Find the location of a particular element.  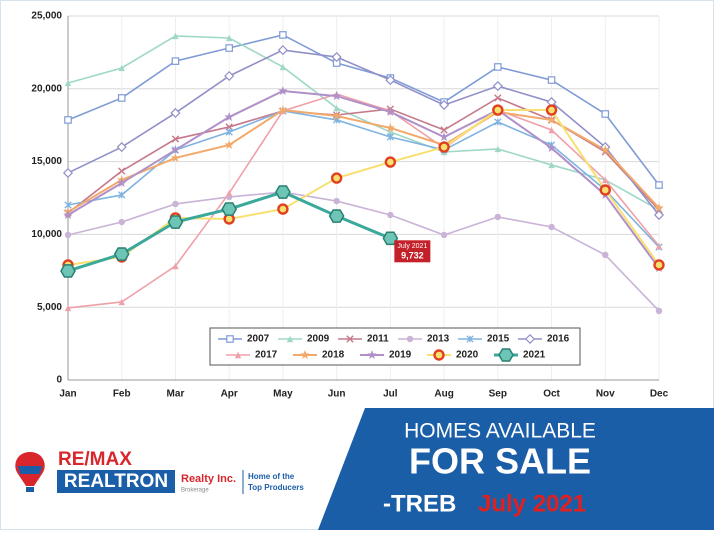

realty: Realty Inc. is located at coordinates (208, 479).